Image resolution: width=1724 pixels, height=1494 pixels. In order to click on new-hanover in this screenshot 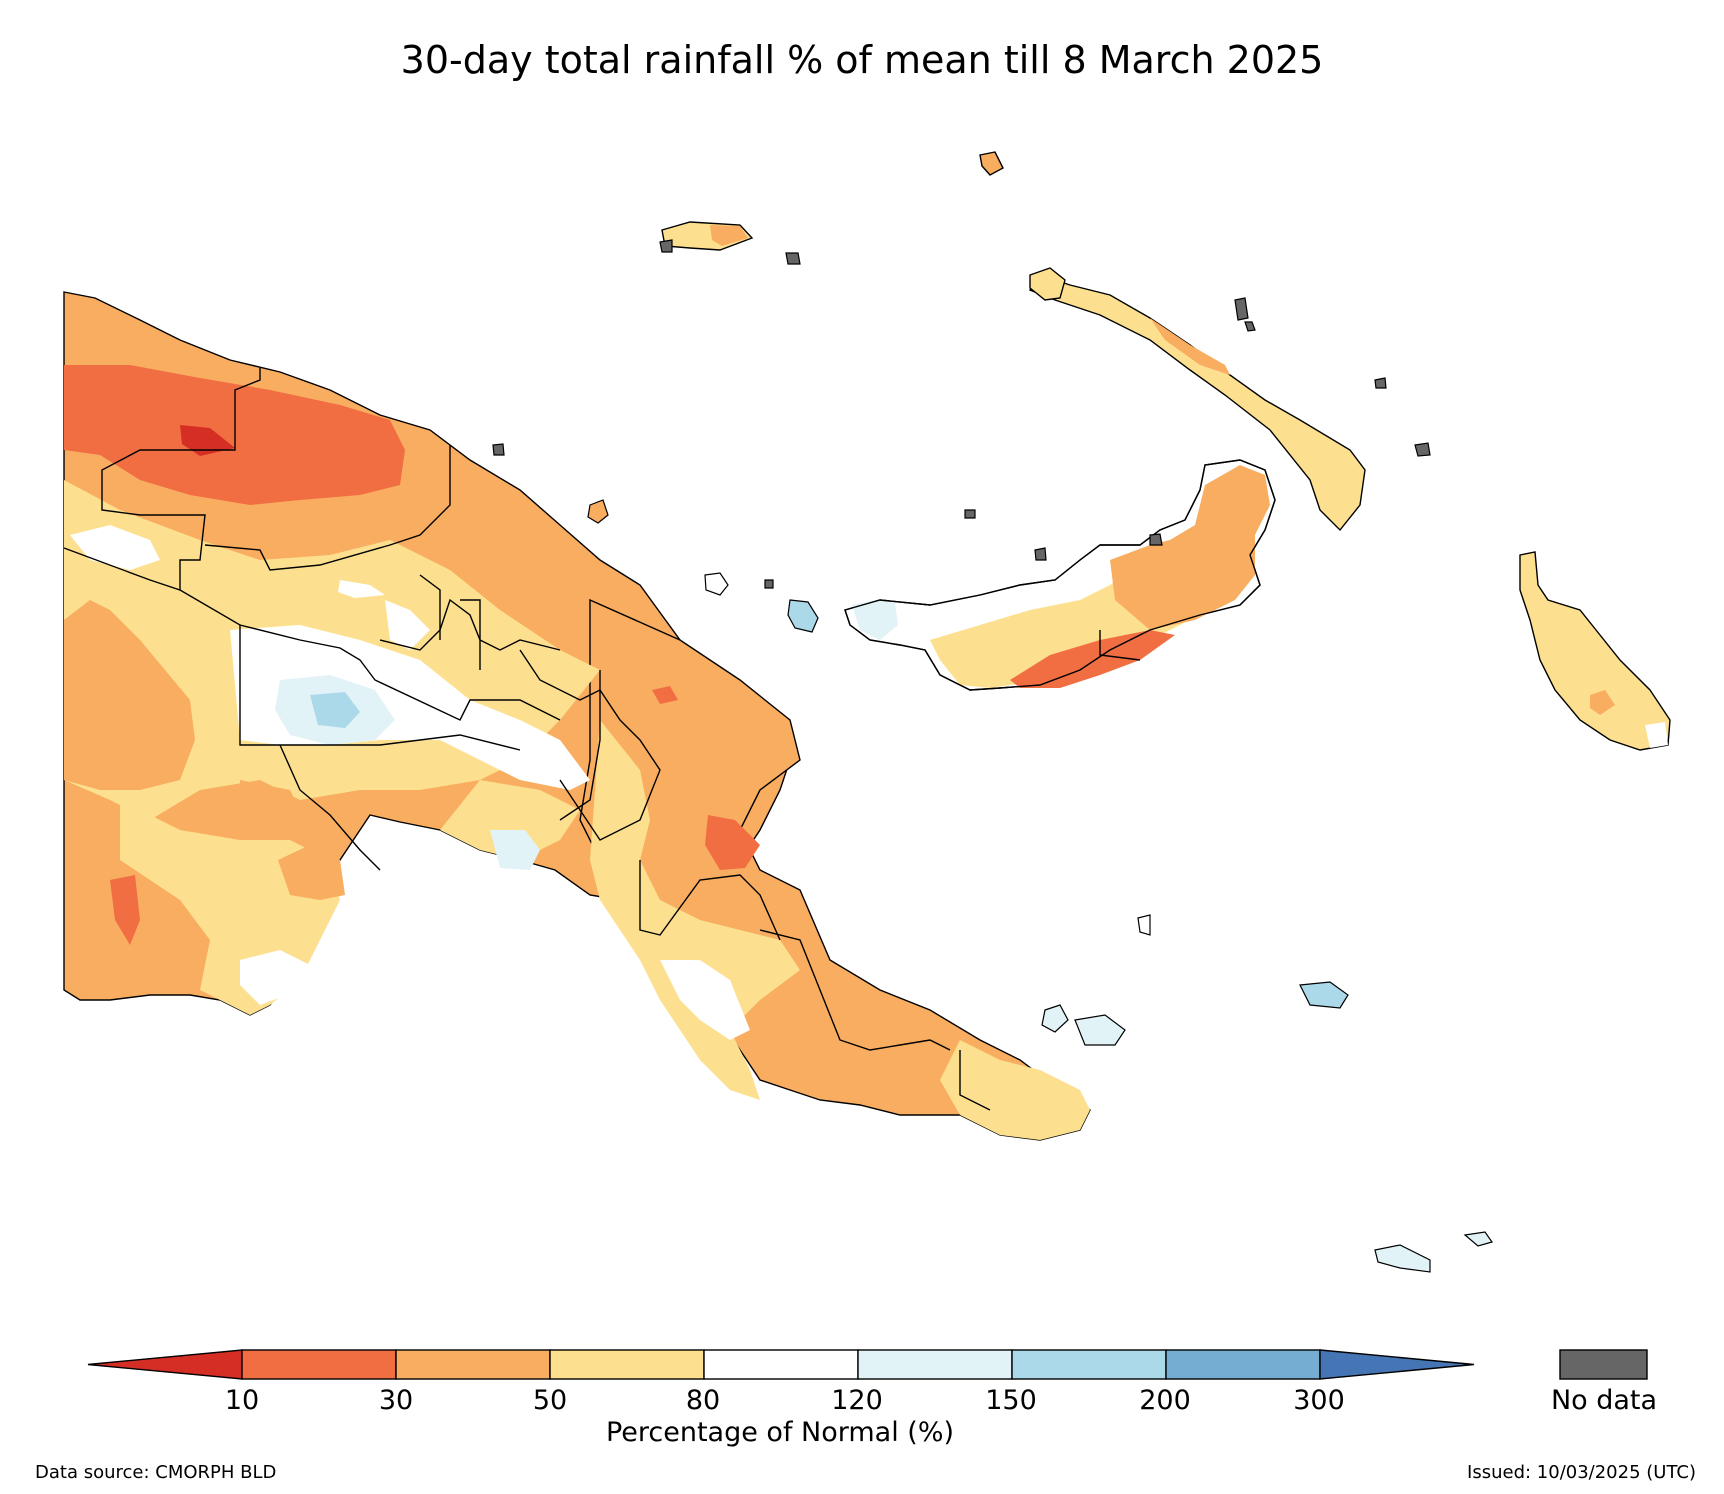, I will do `click(1047, 284)`.